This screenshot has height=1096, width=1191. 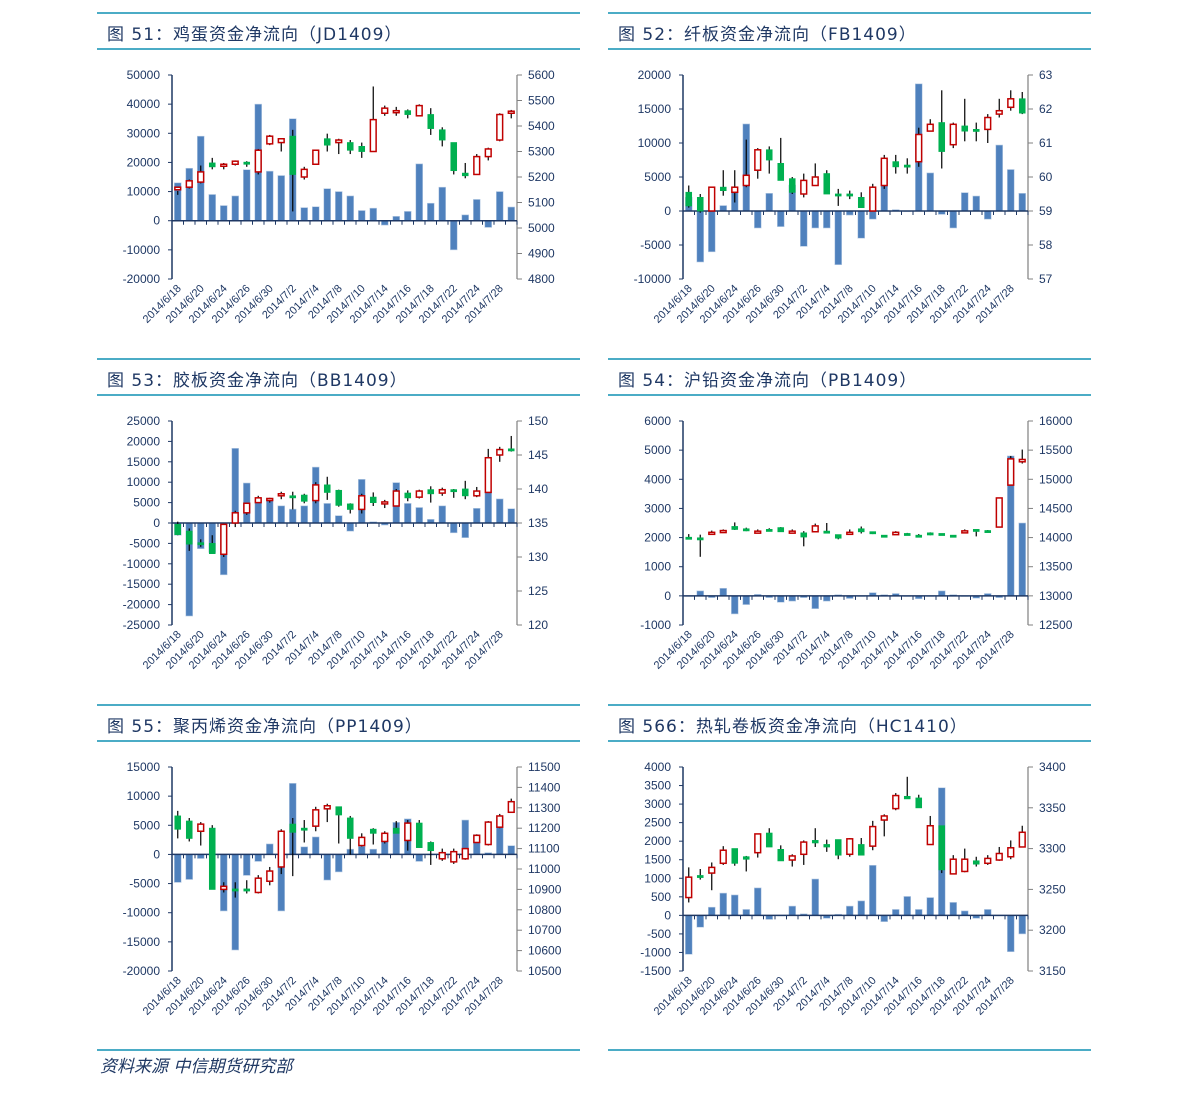 What do you see at coordinates (1056, 538) in the screenshot?
I see `right-axis-tick-label: 14000` at bounding box center [1056, 538].